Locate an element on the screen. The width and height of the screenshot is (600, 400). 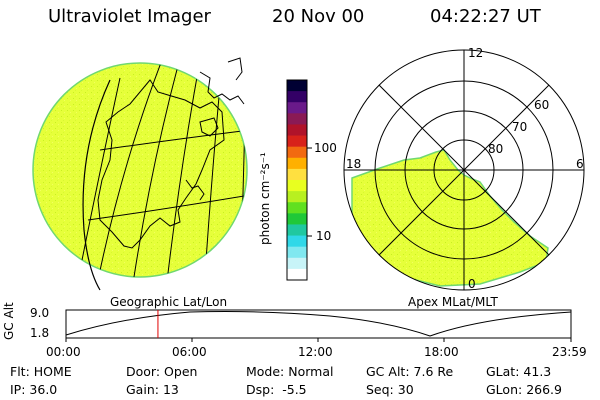
colorbar-tick-10: 10 is located at coordinates (324, 236).